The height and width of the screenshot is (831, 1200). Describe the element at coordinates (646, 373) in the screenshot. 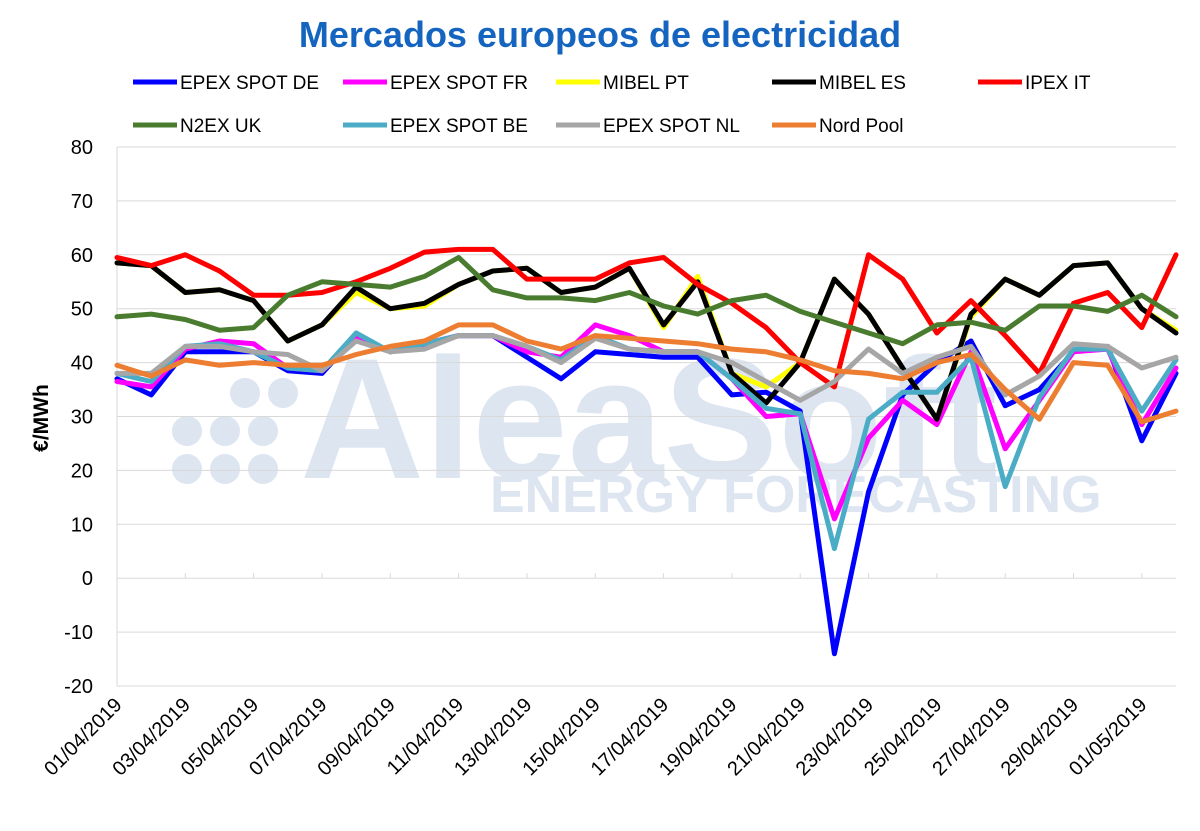

I see `series-line-nord-pool` at that location.